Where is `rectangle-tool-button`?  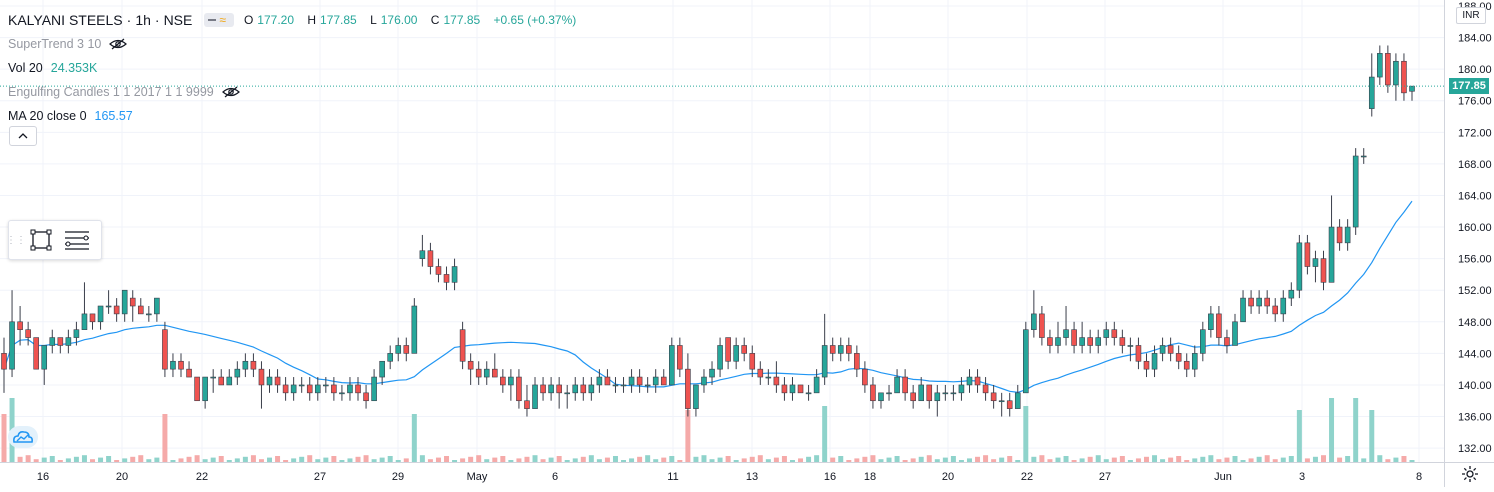
rectangle-tool-button is located at coordinates (41, 240).